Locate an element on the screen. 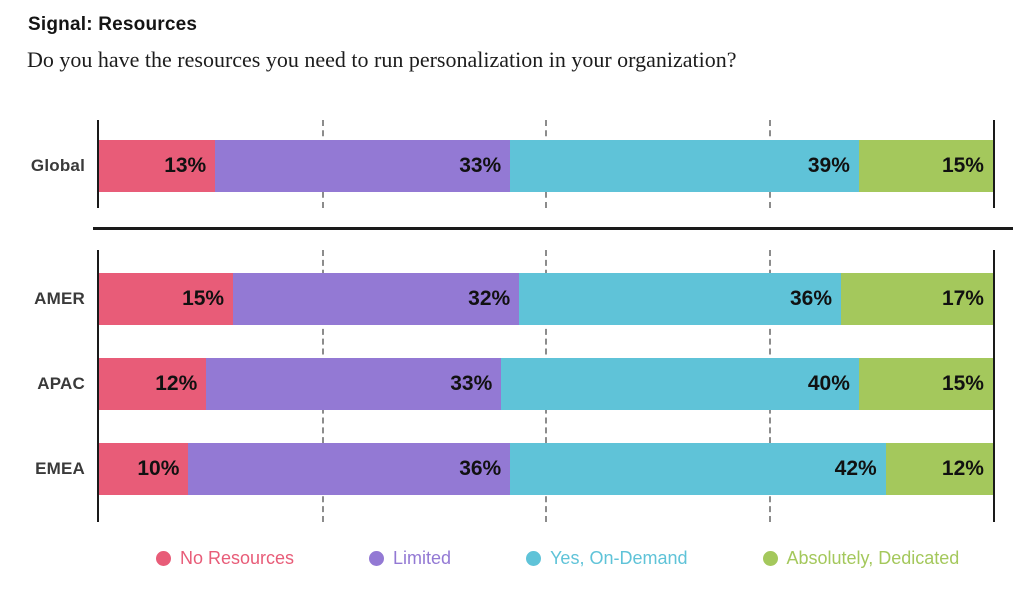 The height and width of the screenshot is (595, 1024). chart-title: Signal: Resources is located at coordinates (113, 24).